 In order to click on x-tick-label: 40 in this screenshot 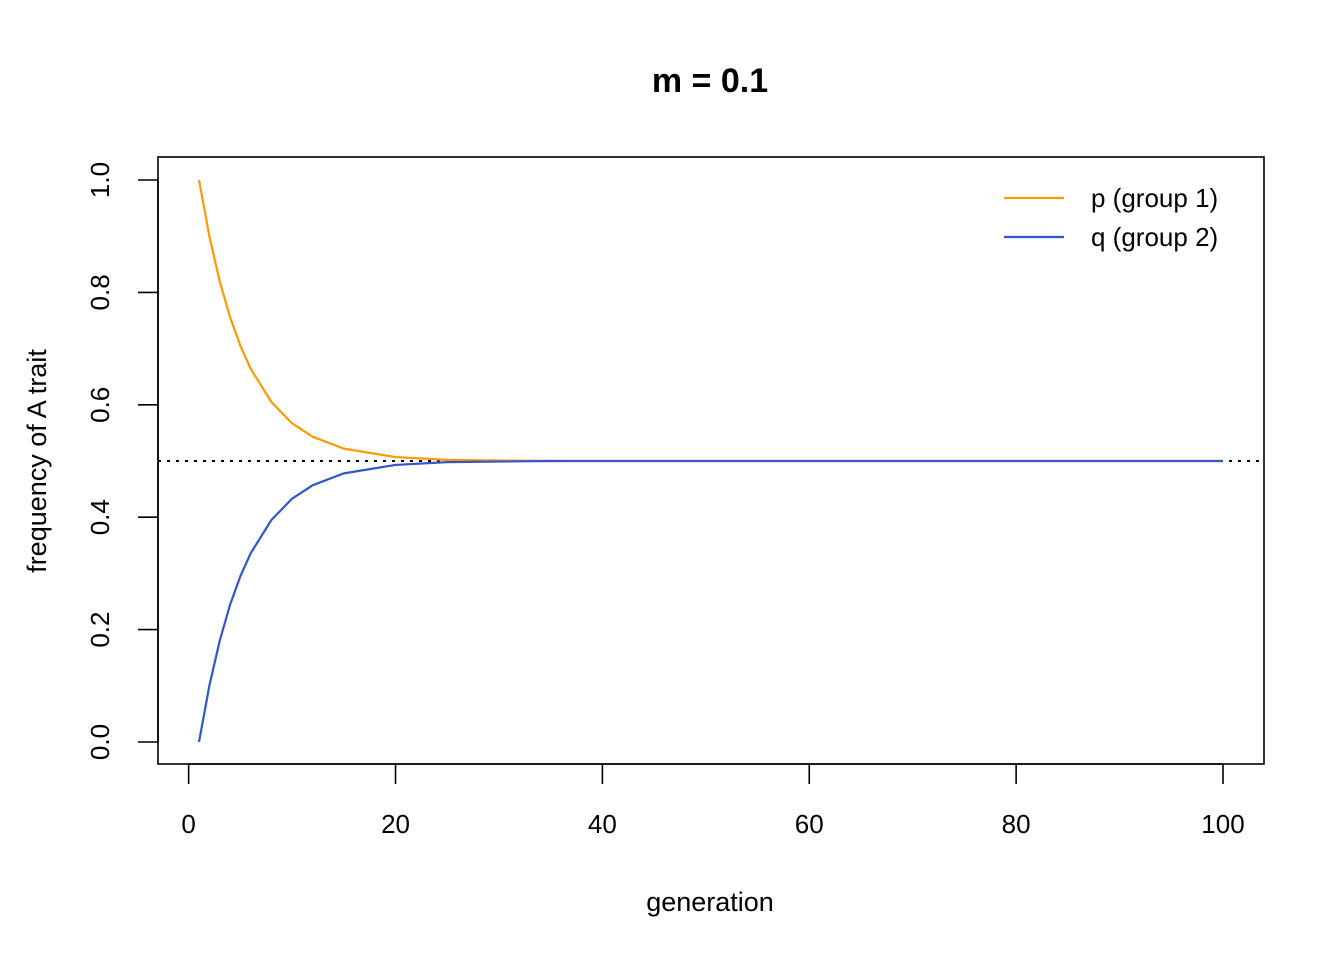, I will do `click(602, 824)`.